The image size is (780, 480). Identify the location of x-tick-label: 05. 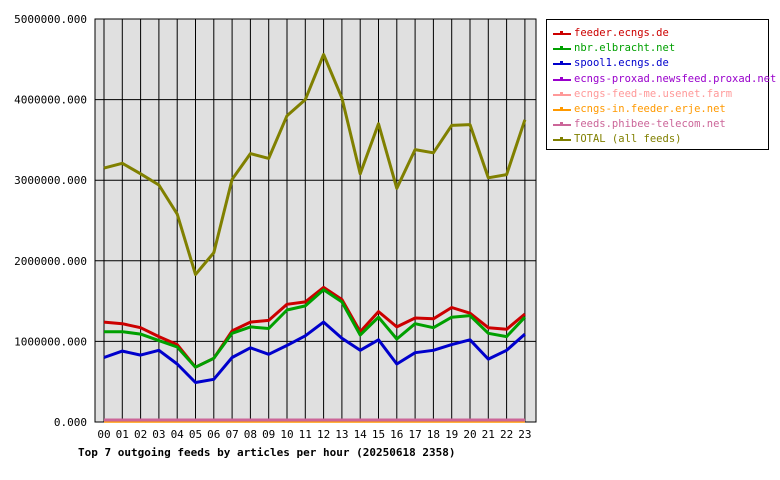
(195, 434).